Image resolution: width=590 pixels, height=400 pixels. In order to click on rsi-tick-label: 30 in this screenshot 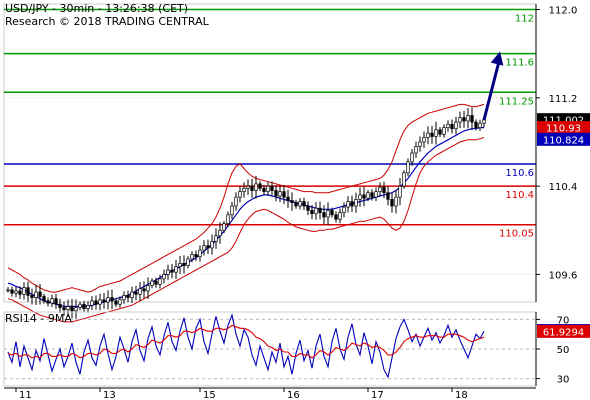, I will do `click(563, 380)`.